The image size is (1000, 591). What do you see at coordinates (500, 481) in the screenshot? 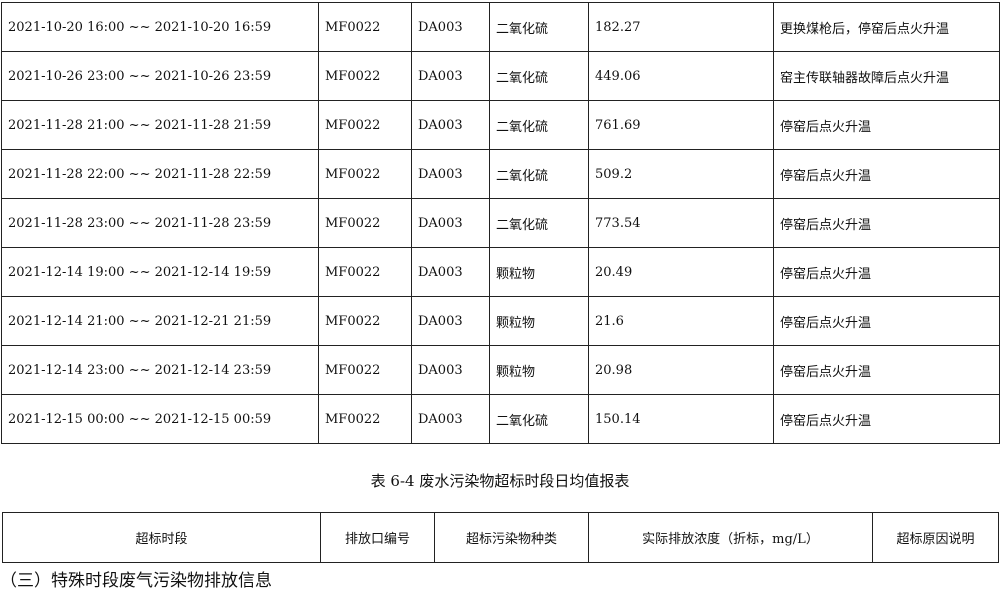
I see `table-caption: 表 6-4 废水污染物超标时段日均值报表` at bounding box center [500, 481].